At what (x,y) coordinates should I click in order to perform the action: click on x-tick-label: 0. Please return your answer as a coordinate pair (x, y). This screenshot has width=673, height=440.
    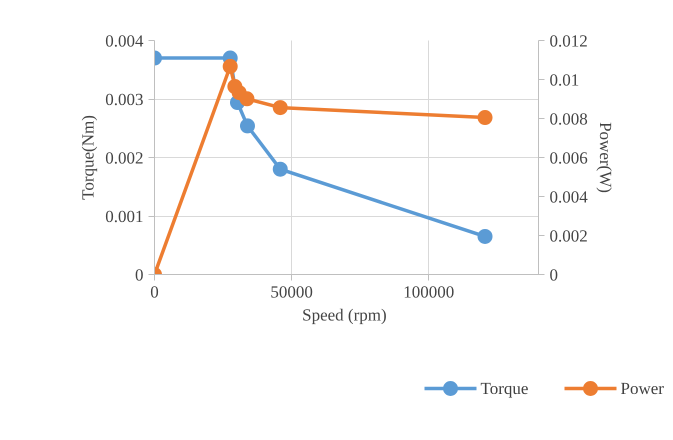
    Looking at the image, I should click on (154, 292).